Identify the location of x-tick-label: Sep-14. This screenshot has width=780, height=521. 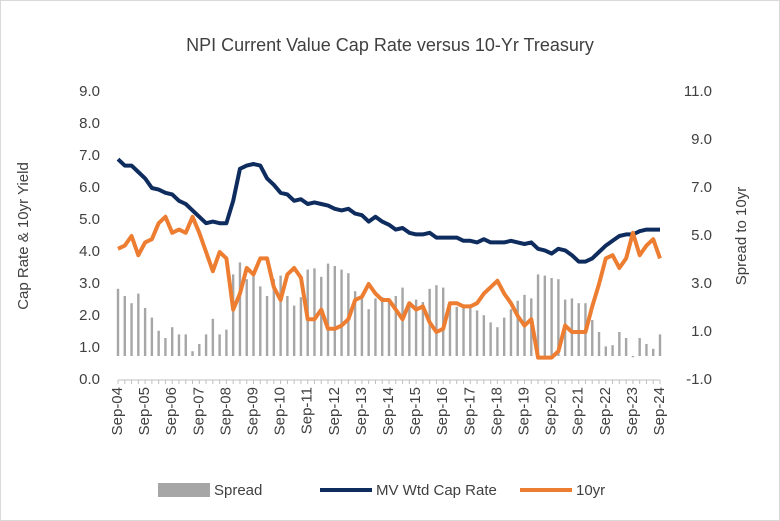
(388, 411).